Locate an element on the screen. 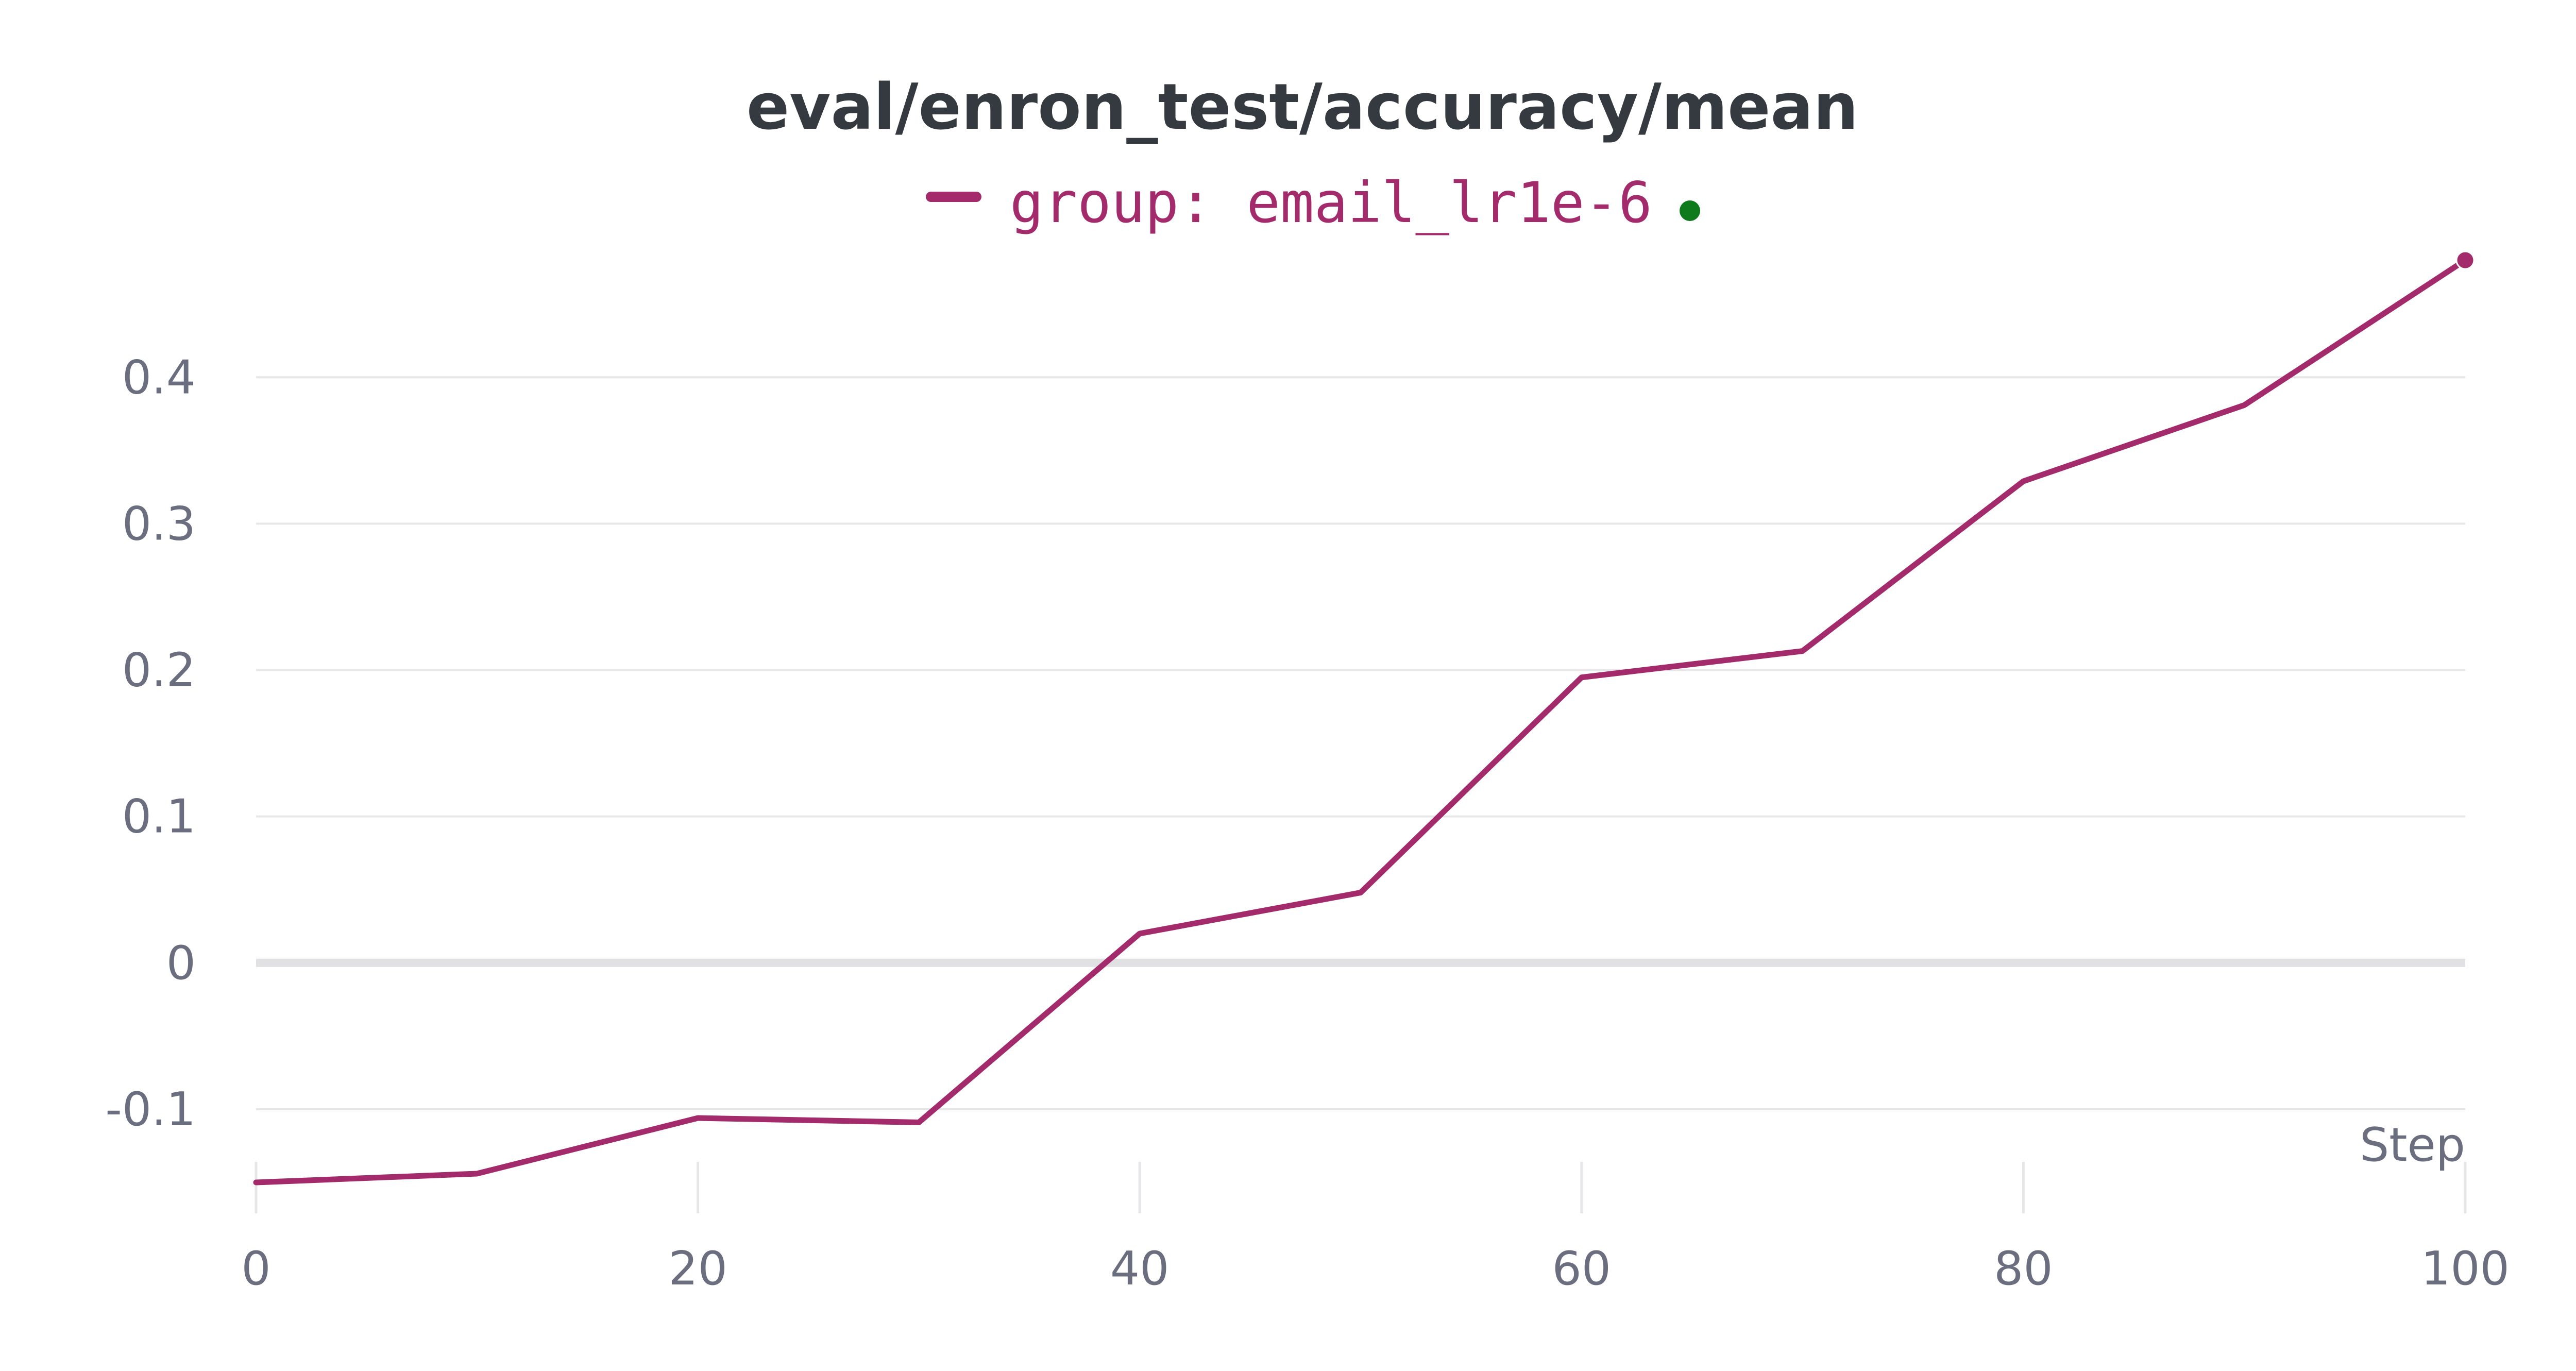  y-tick-label: 0.4 is located at coordinates (159, 377).